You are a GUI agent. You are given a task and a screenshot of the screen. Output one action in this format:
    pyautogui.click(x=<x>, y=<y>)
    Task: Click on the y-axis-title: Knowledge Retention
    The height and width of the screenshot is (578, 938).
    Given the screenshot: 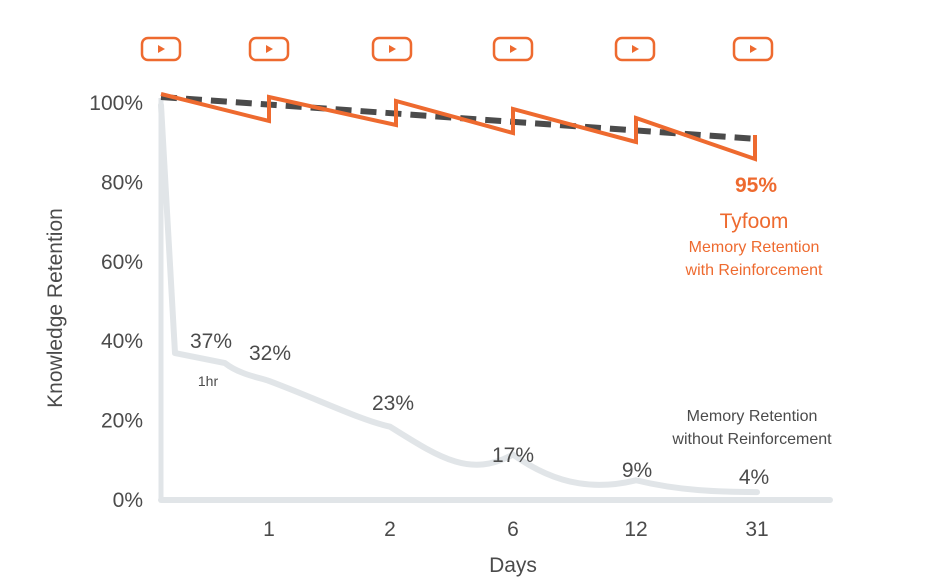 What is the action you would take?
    pyautogui.click(x=55, y=308)
    